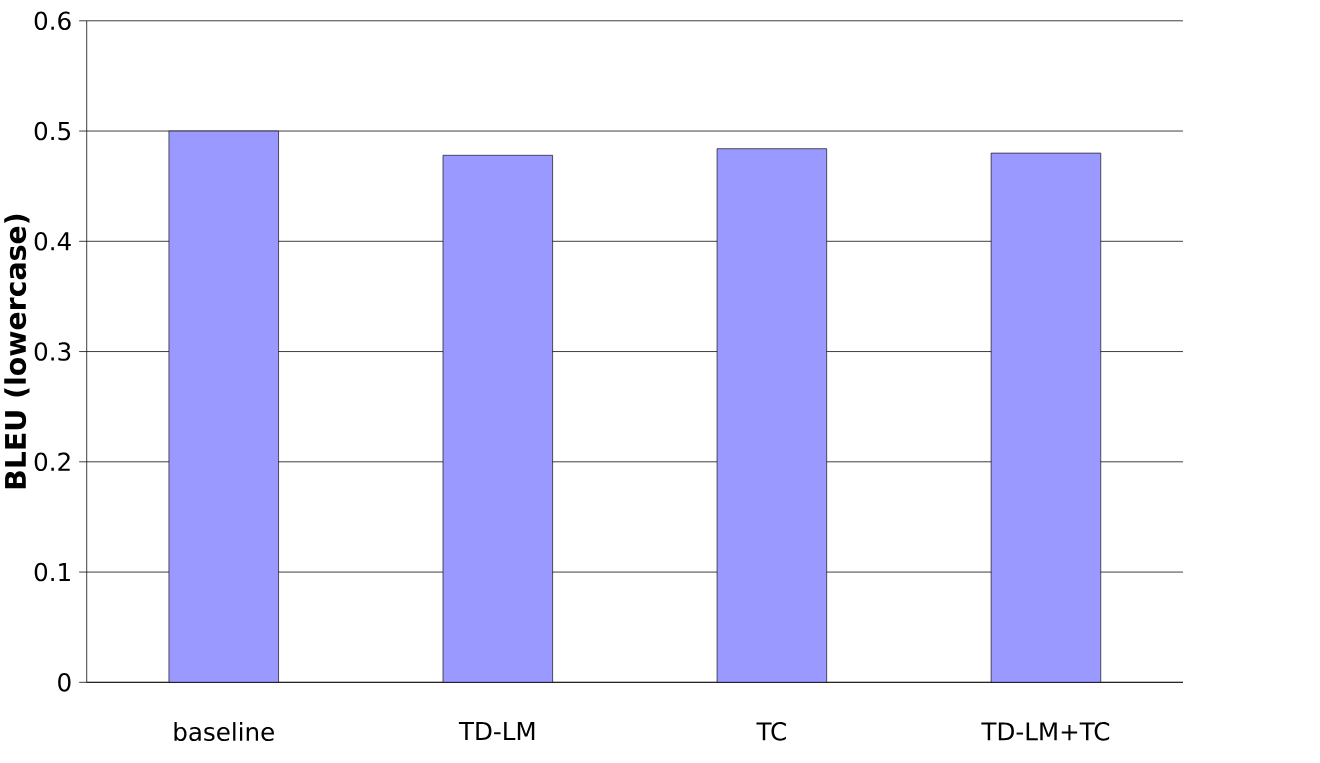 This screenshot has height=763, width=1320. I want to click on y-tick-label: 0.5, so click(52, 131).